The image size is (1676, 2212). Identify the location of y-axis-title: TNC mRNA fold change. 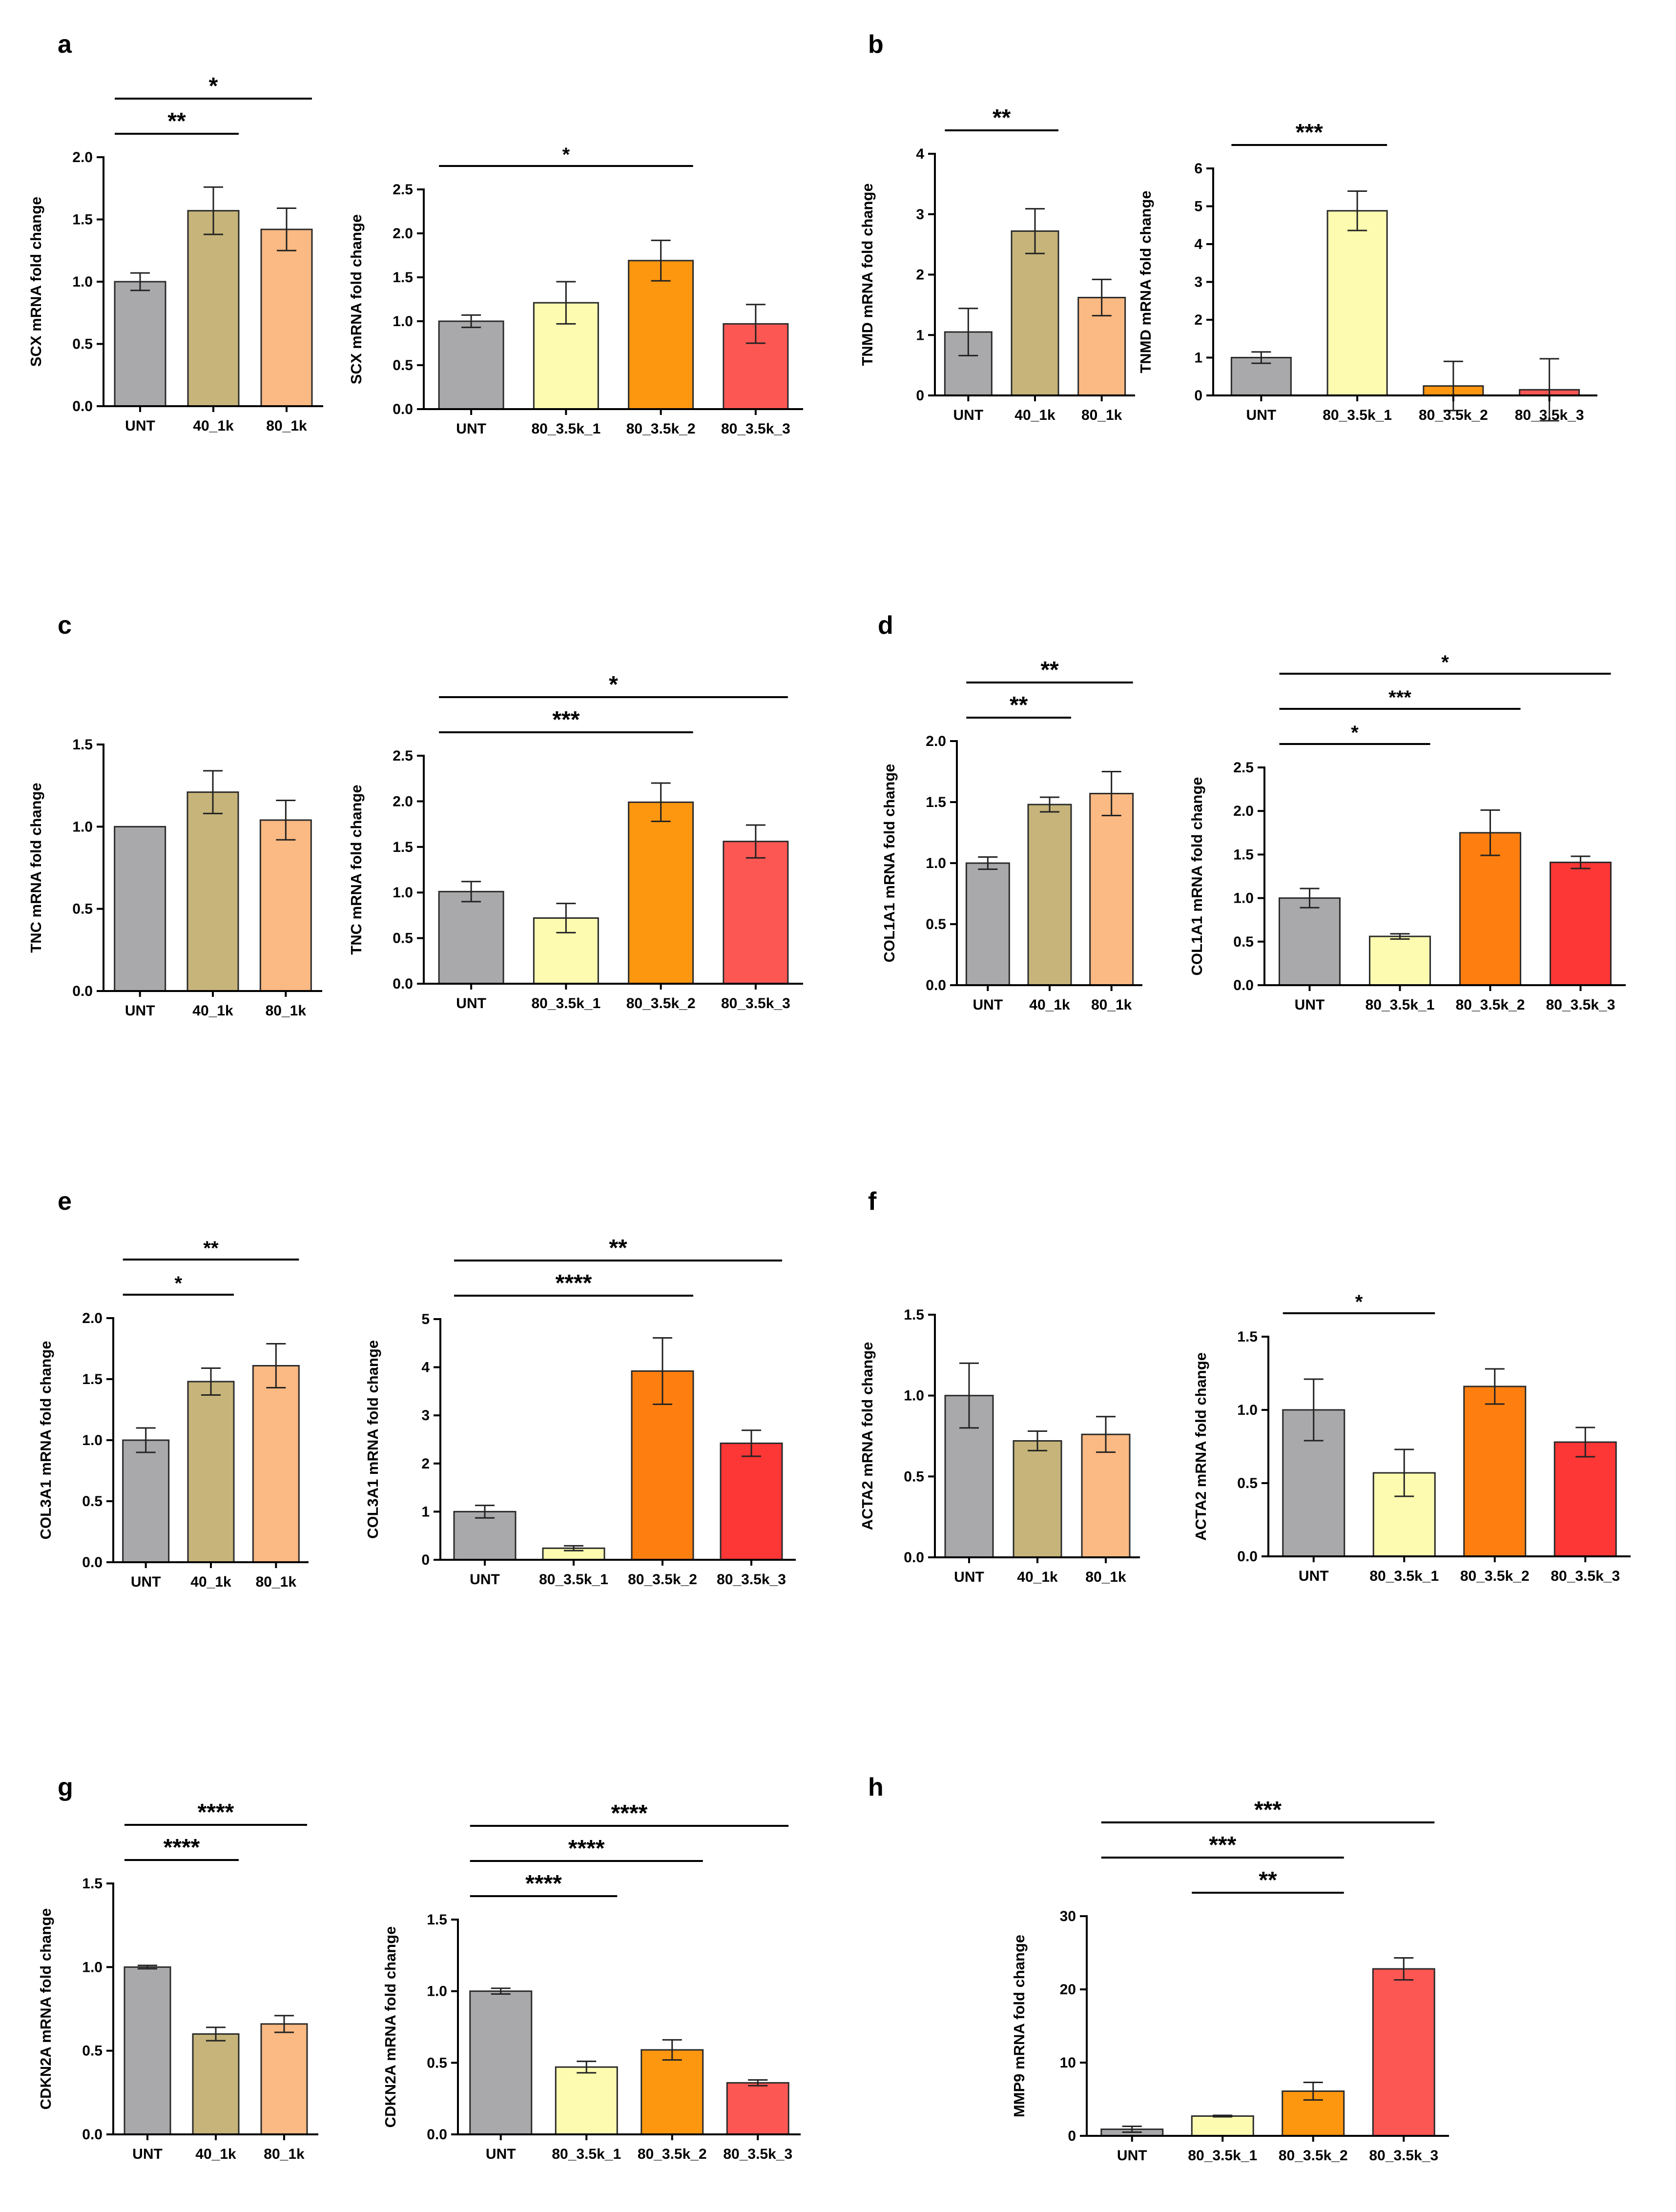
(35, 867).